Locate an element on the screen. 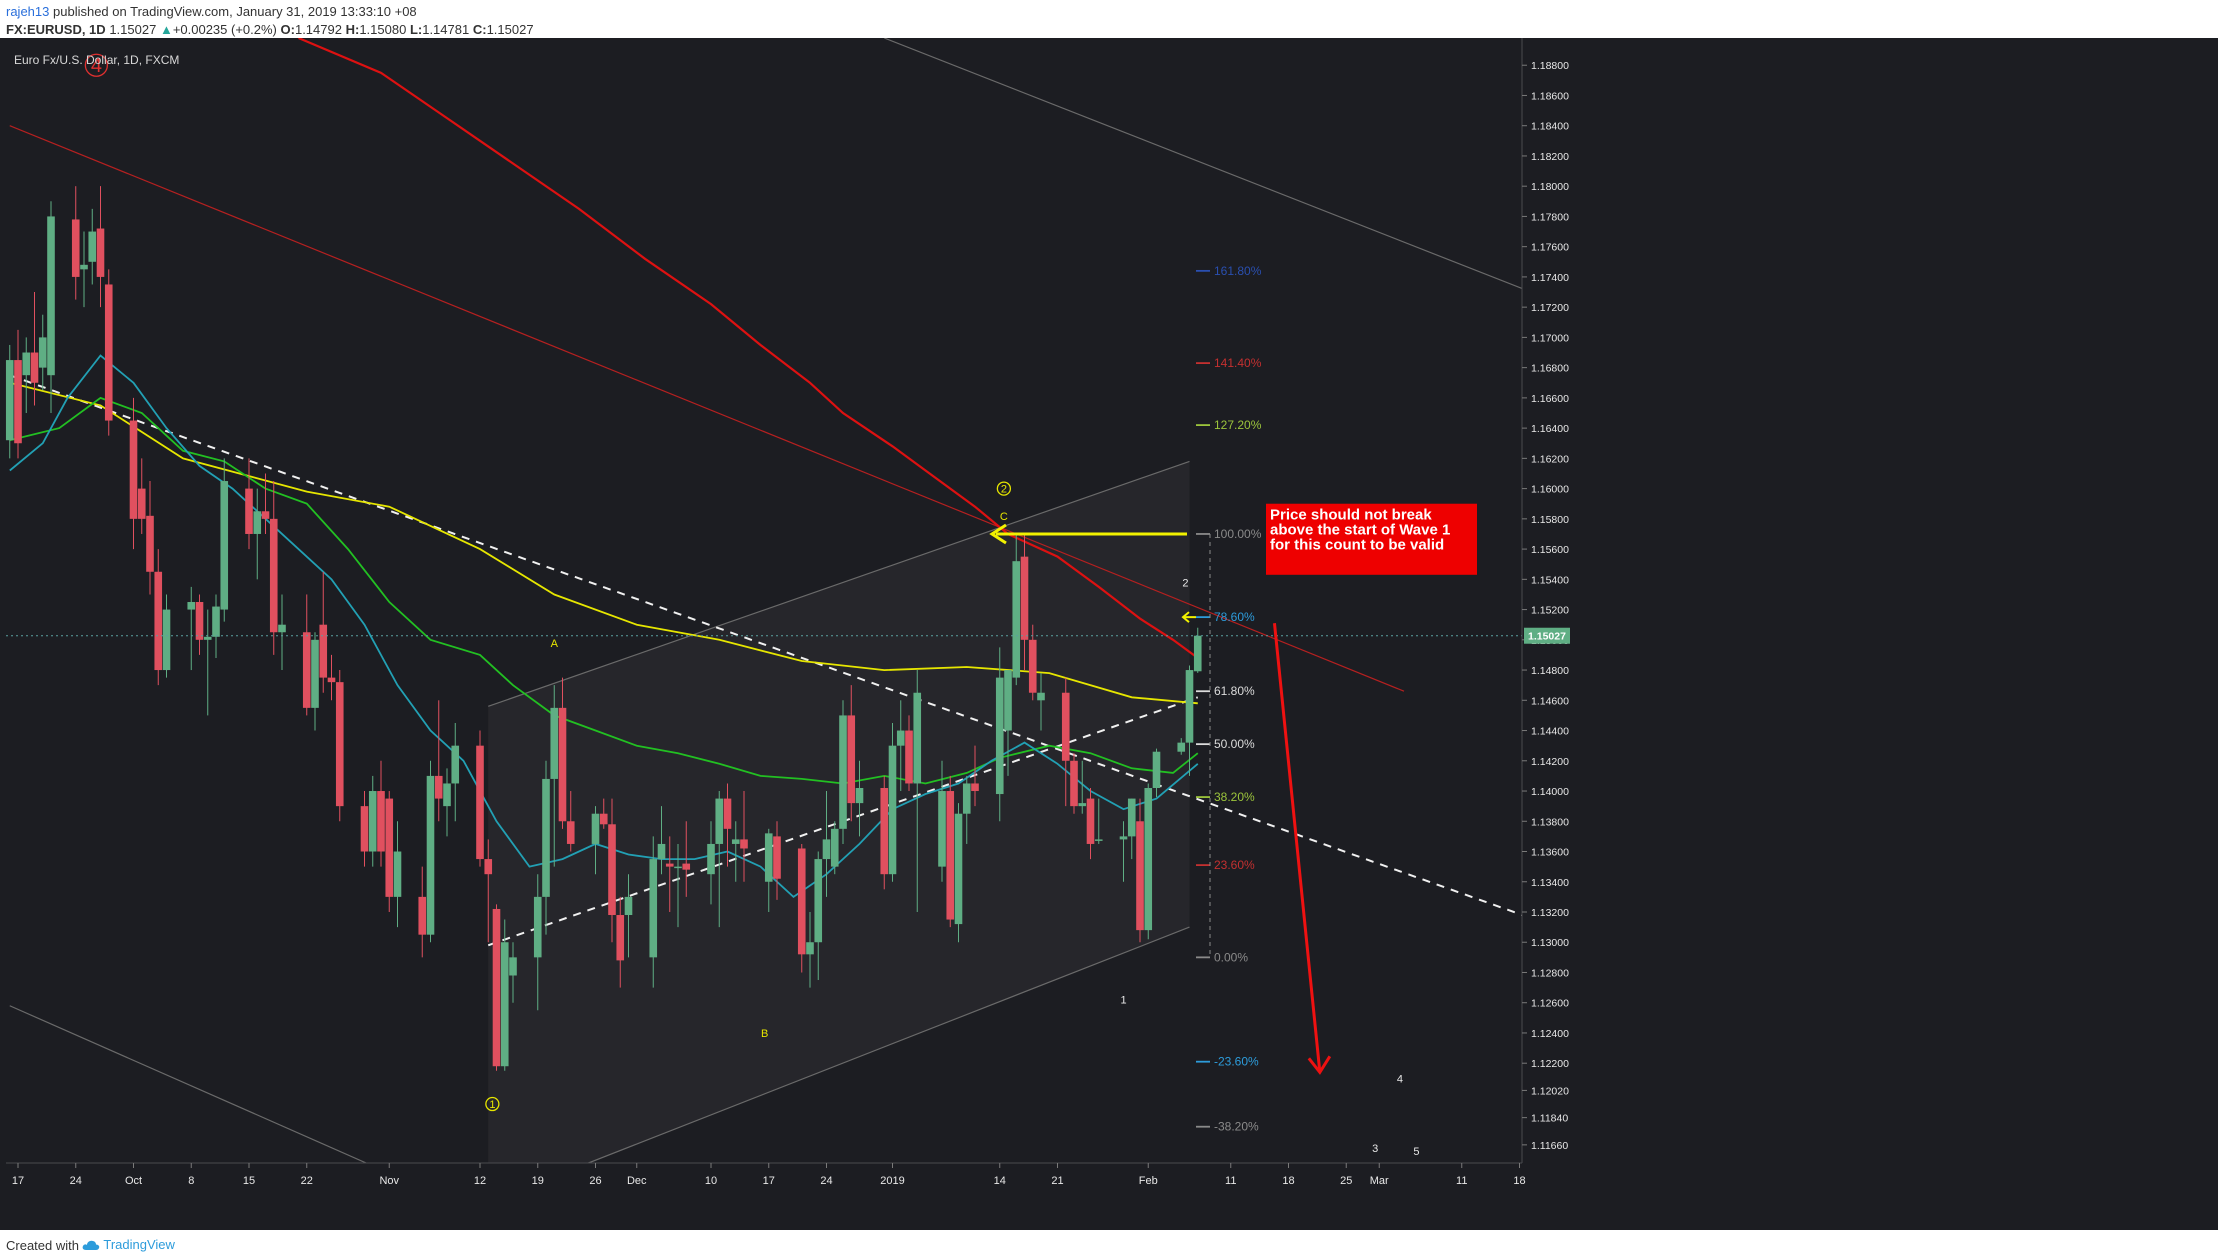 The width and height of the screenshot is (2218, 1259). close-value: 1.15027 is located at coordinates (510, 29).